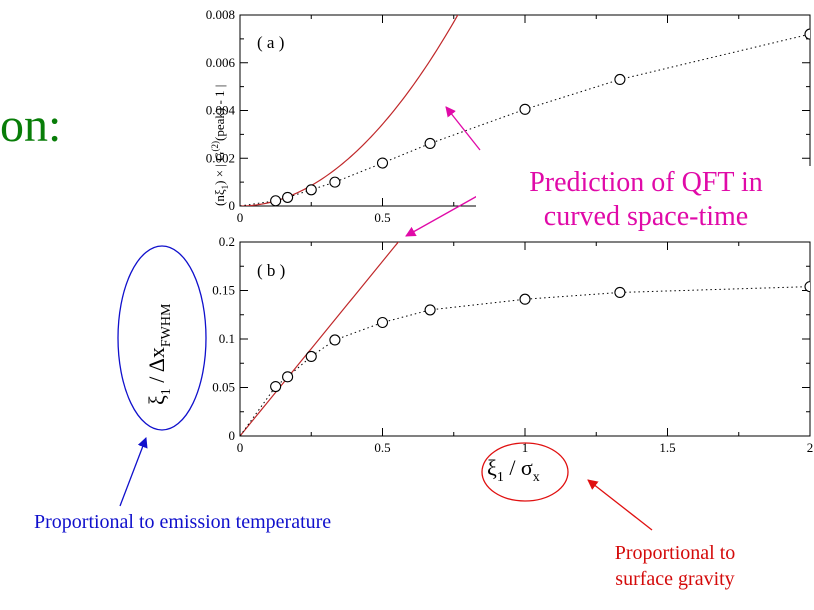 The image size is (814, 610). What do you see at coordinates (270, 42) in the screenshot?
I see `panel-a-label: ( a )` at bounding box center [270, 42].